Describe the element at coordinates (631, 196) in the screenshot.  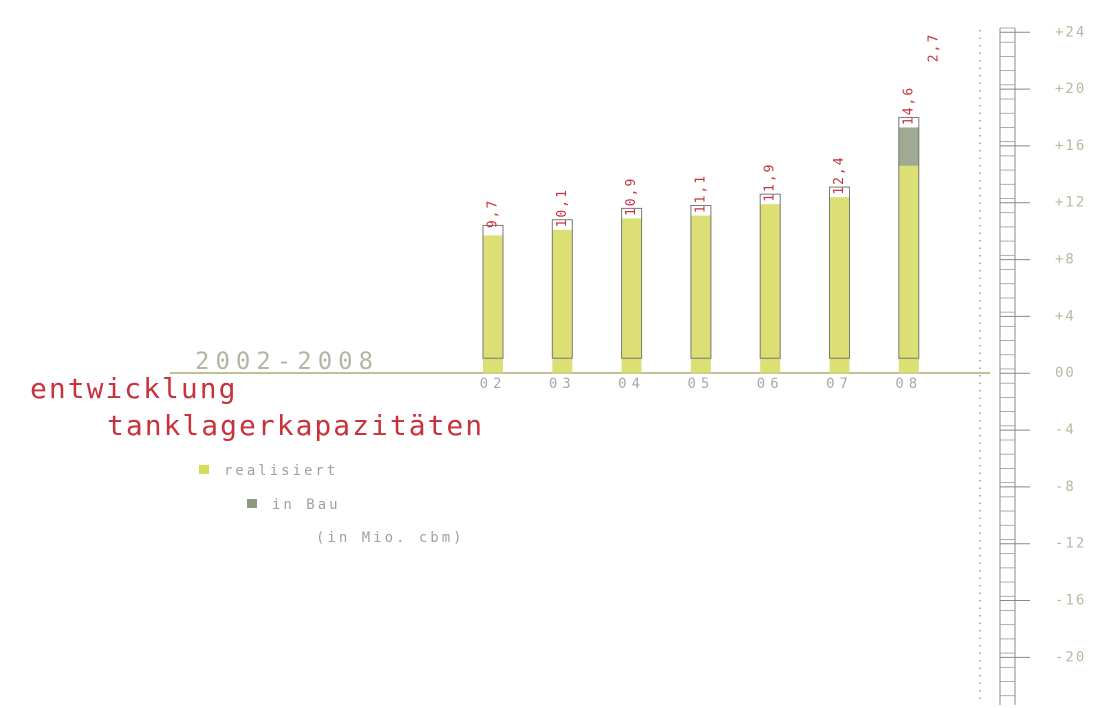
I see `value-label: 10,9` at that location.